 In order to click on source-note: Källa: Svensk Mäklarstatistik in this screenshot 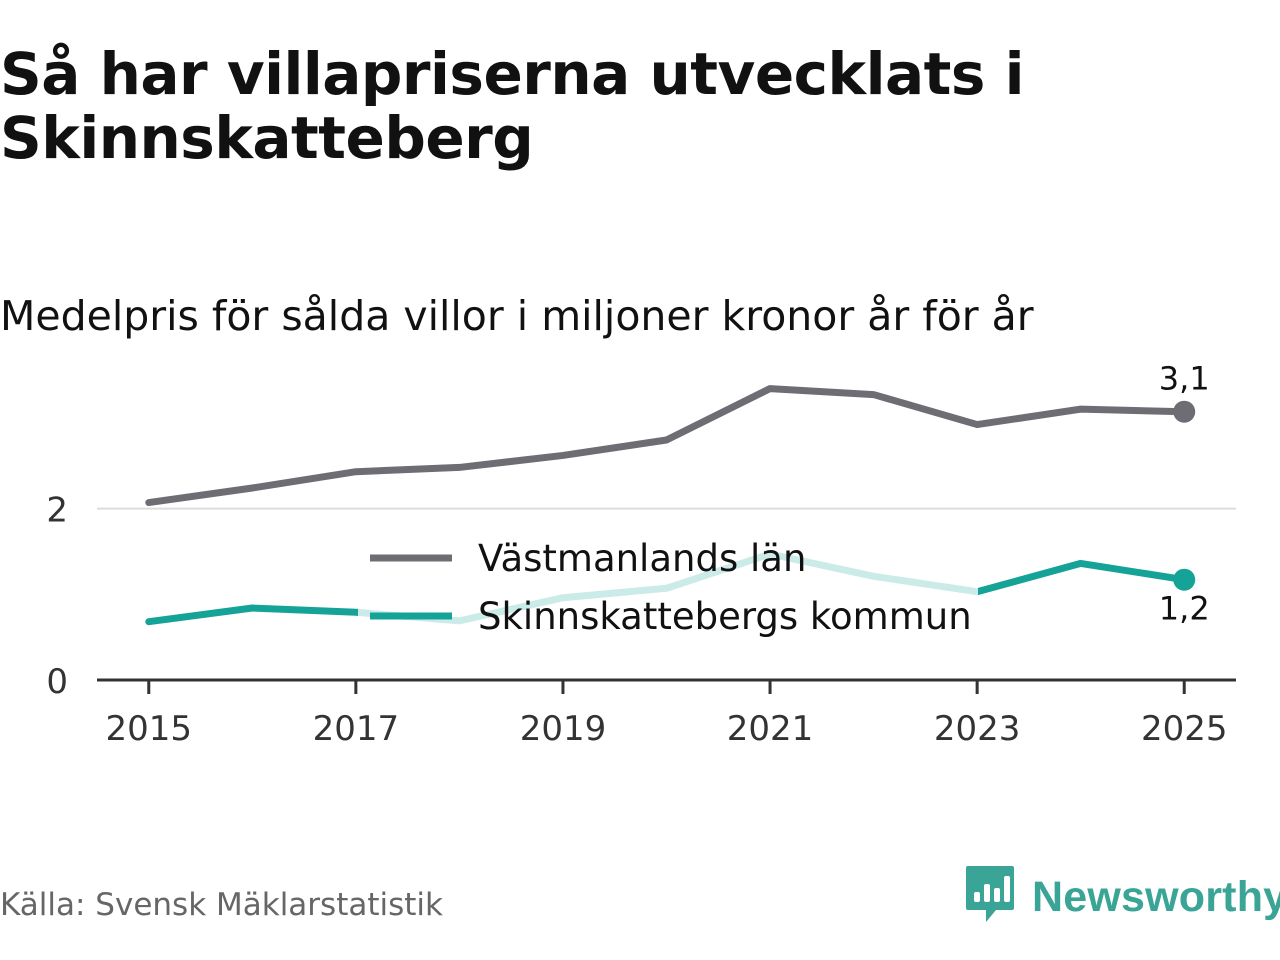, I will do `click(221, 905)`.